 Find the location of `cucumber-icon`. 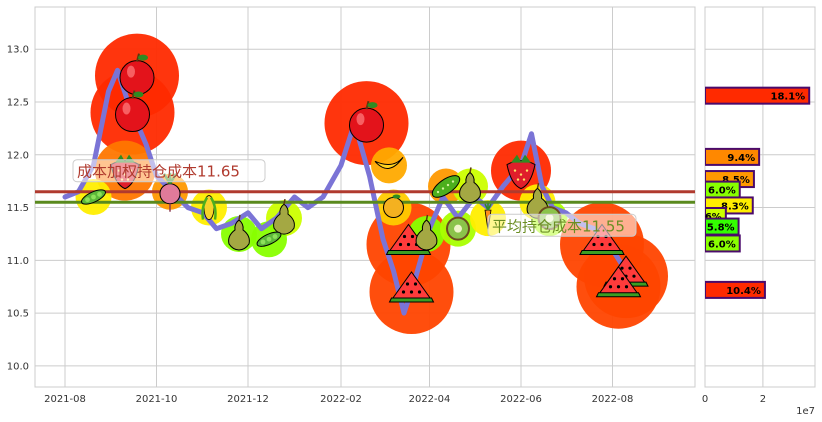

cucumber-icon is located at coordinates (446, 186).